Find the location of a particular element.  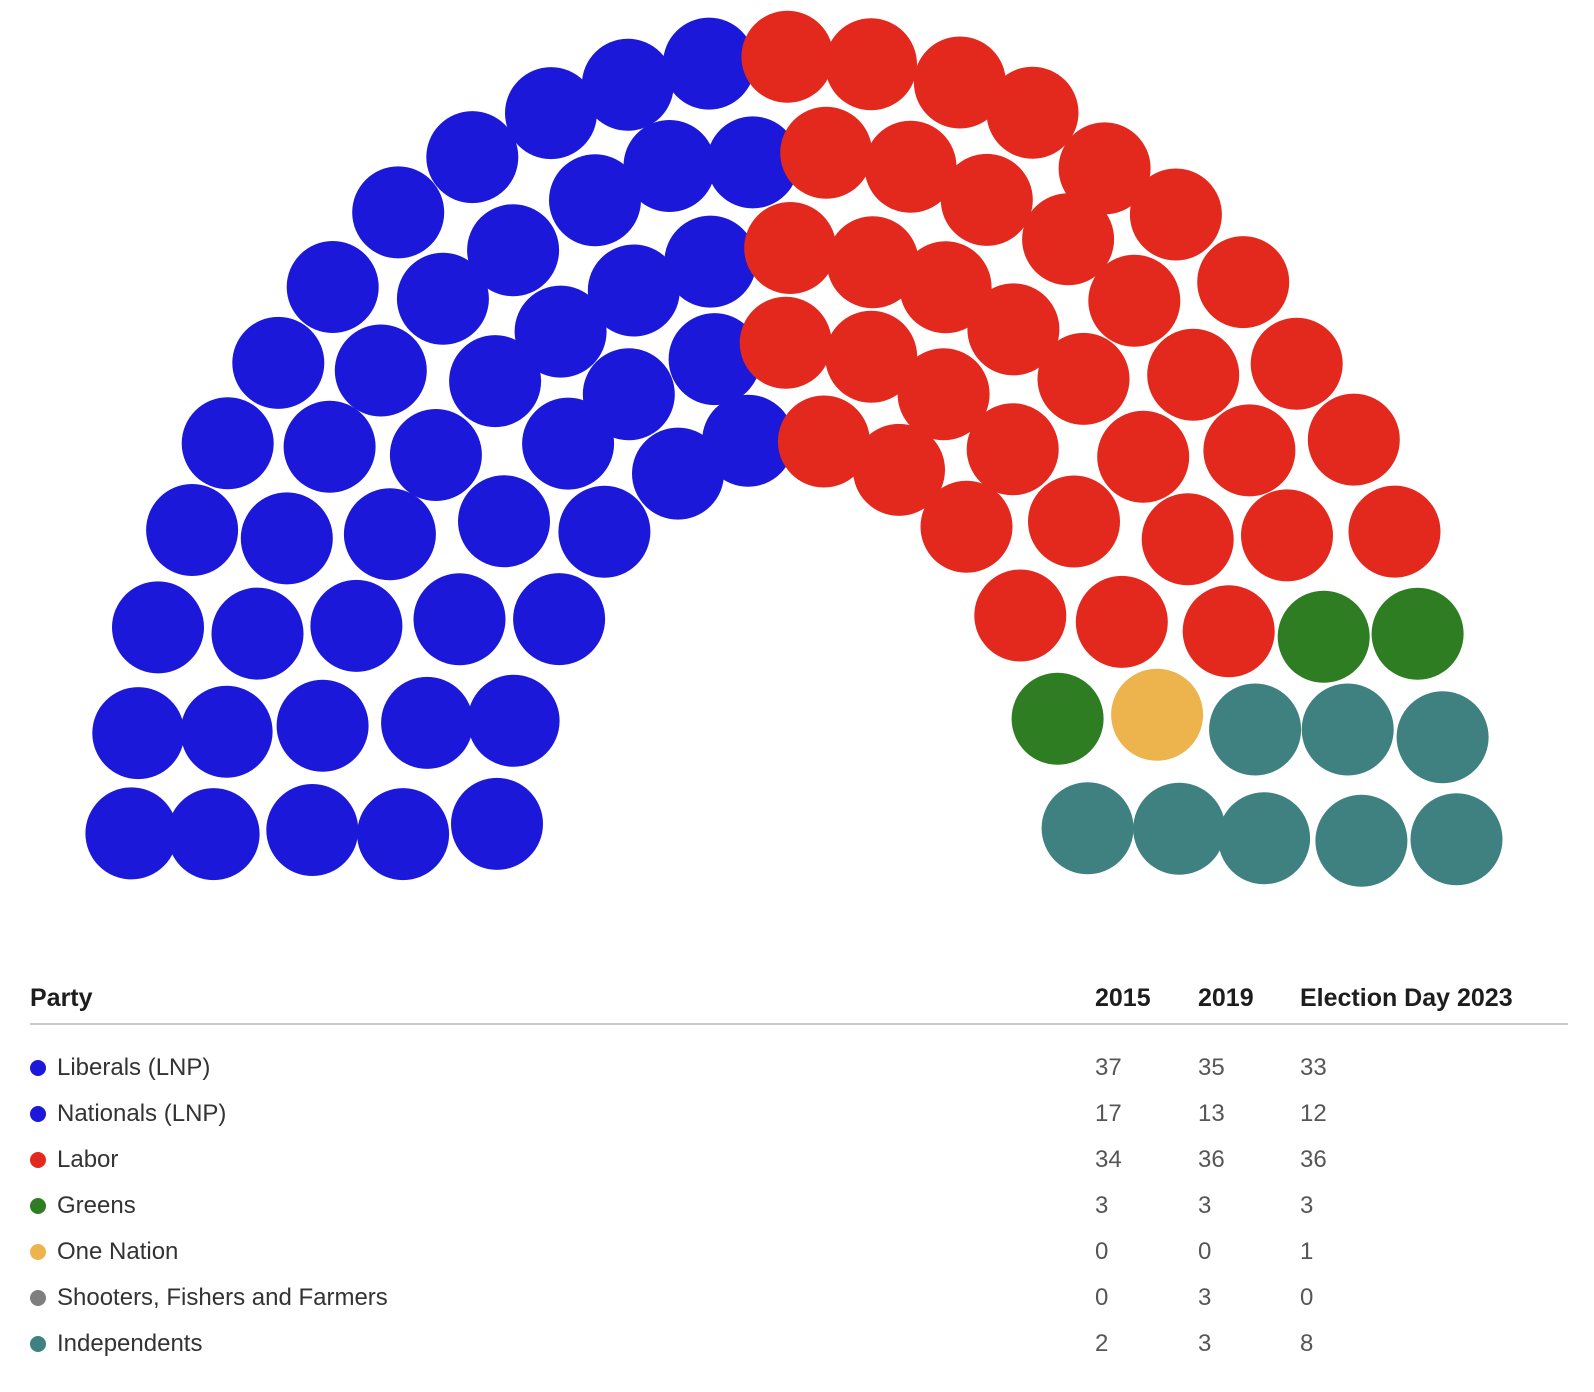

seat-dot-one-nation is located at coordinates (1157, 714).